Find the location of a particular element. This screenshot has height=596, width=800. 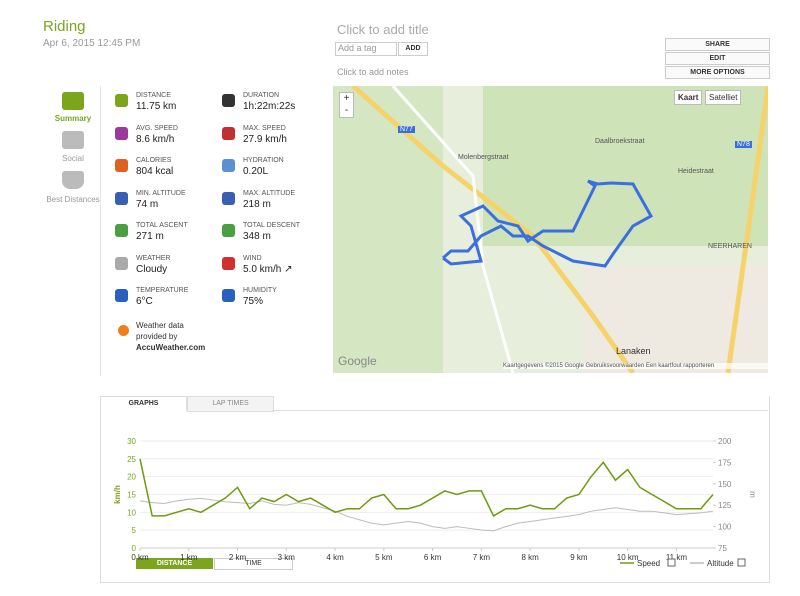

stat-label: AVG. SPEED is located at coordinates (157, 128).